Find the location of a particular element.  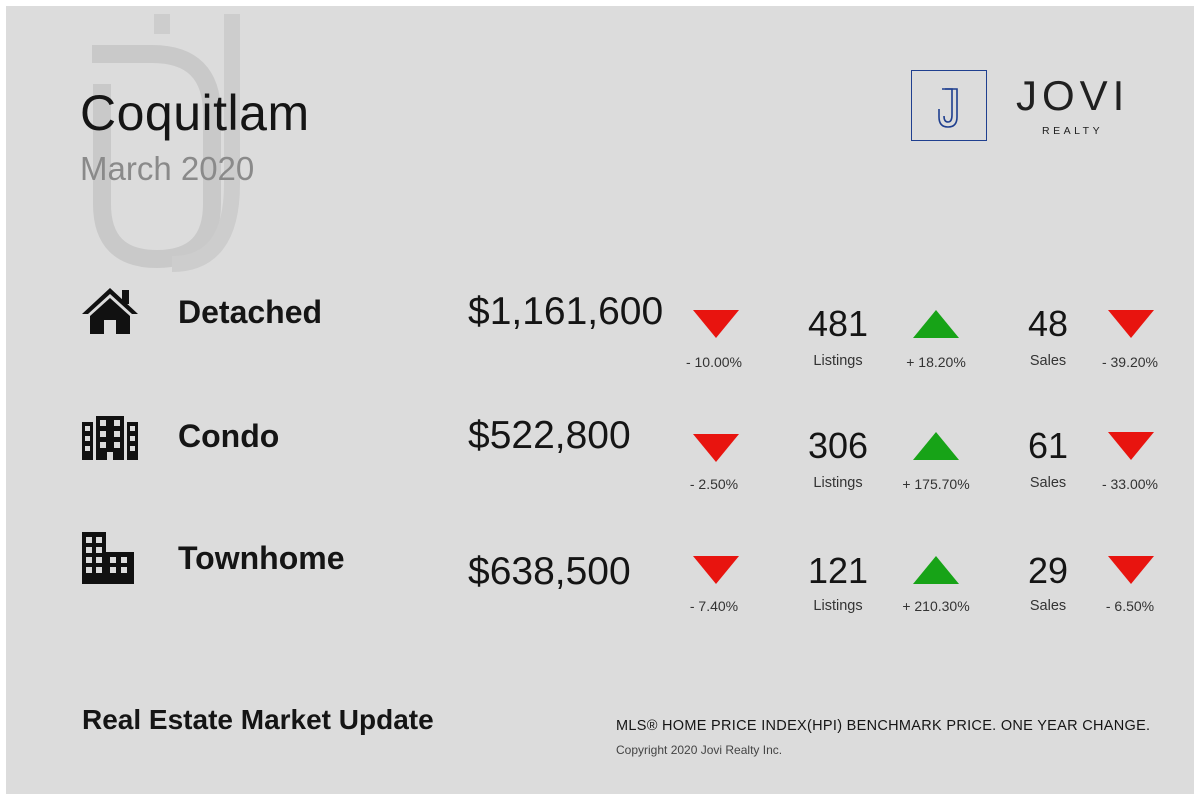

property-type-label: Detached is located at coordinates (250, 312).